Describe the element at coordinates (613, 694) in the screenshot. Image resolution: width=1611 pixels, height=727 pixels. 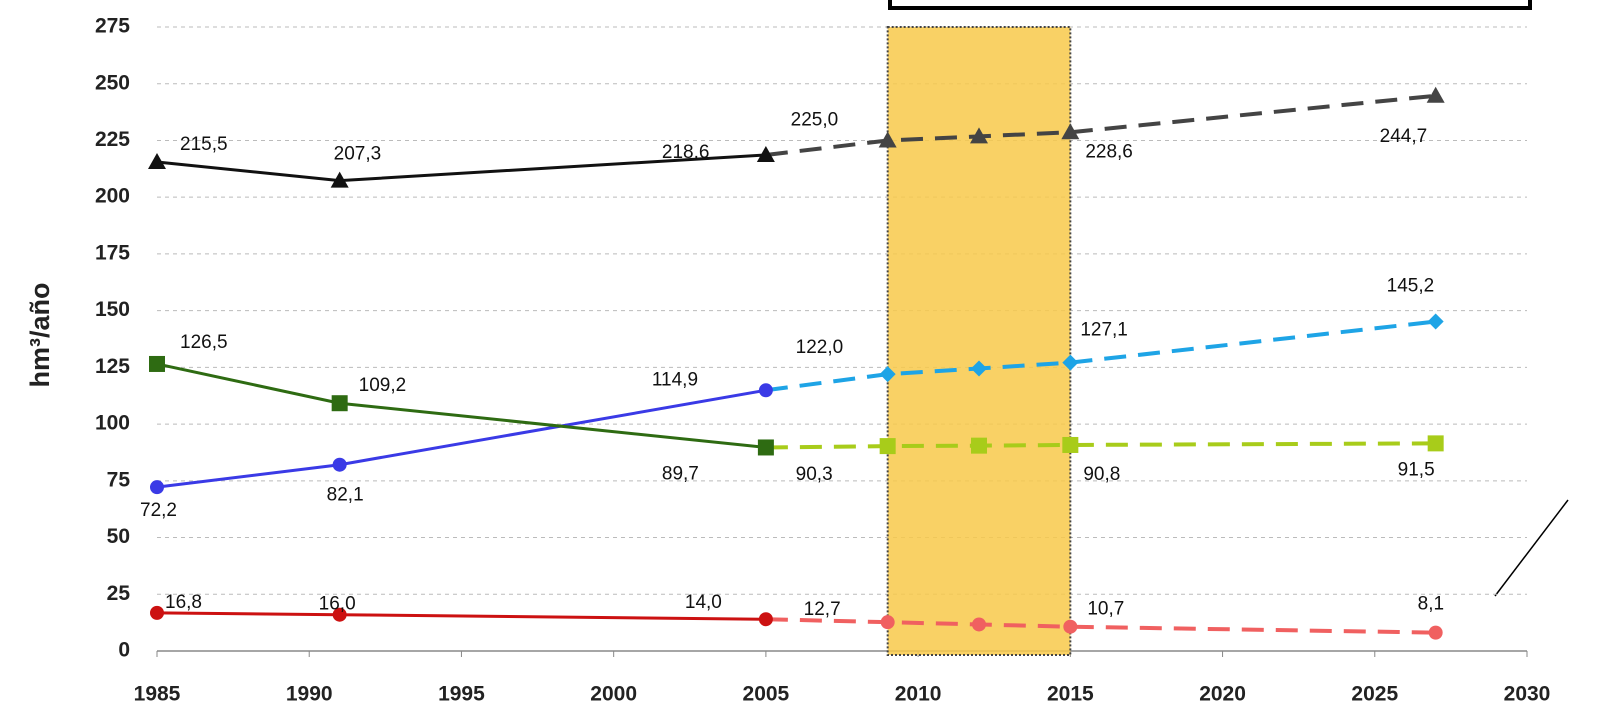
I see `x-tick-label: 2000` at that location.